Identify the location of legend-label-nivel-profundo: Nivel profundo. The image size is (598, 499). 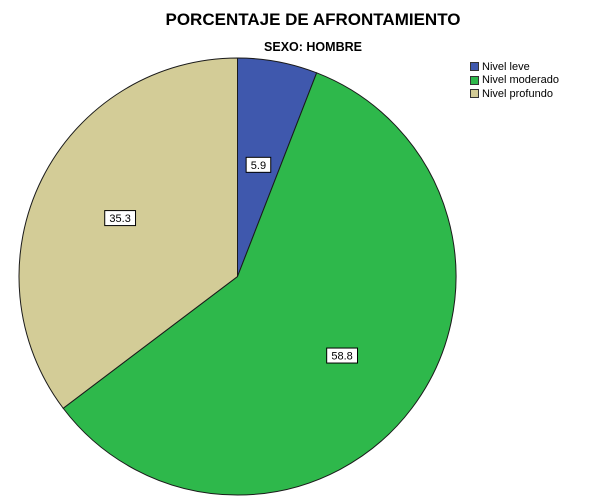
(517, 93).